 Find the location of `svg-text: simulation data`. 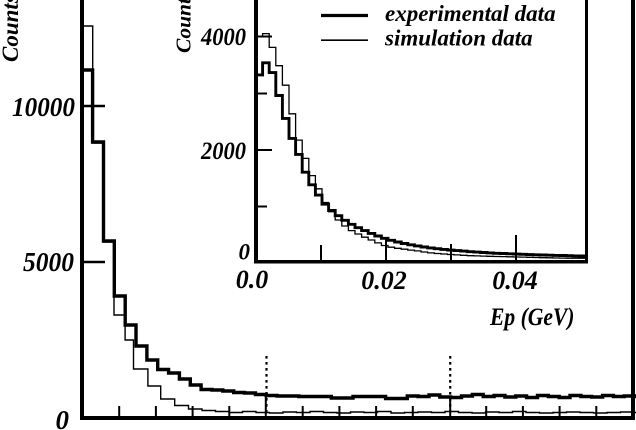

svg-text: simulation data is located at coordinates (458, 38).